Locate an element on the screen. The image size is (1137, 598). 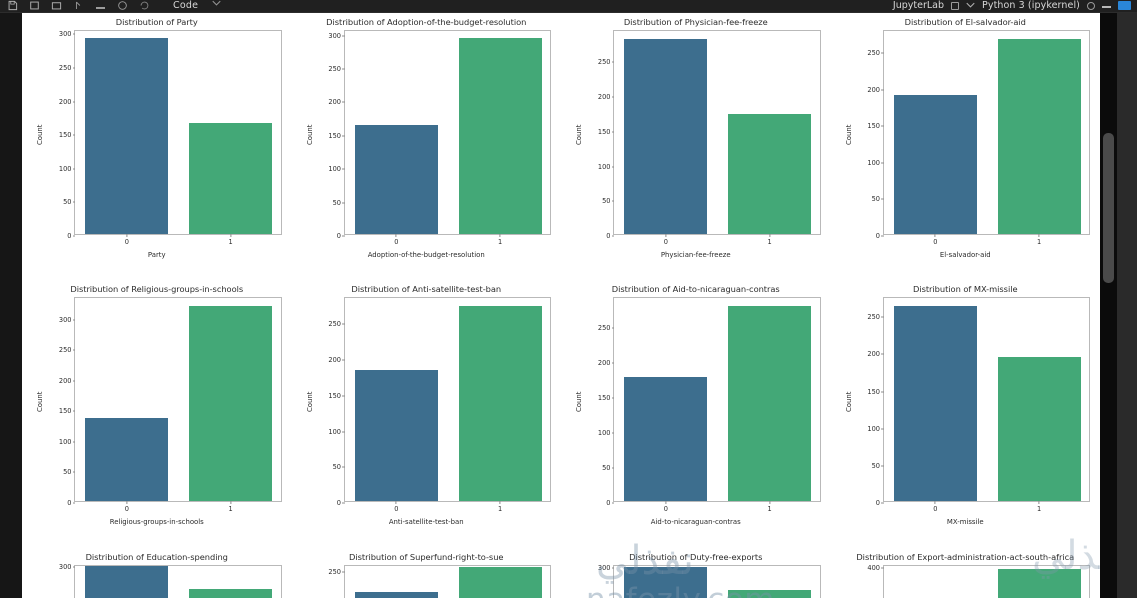
logo-icon is located at coordinates (1124, 5).